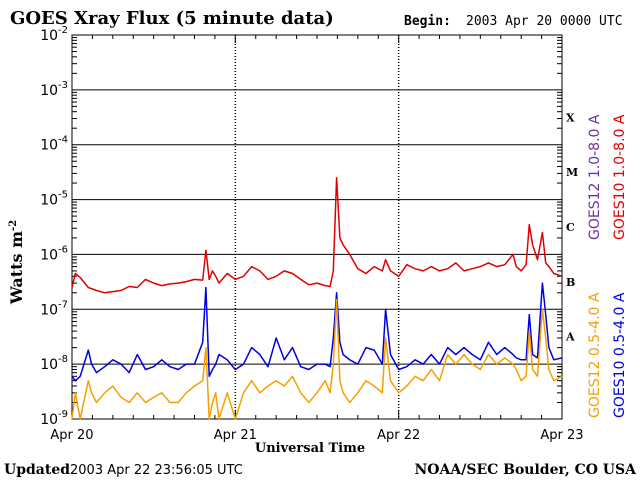  What do you see at coordinates (620, 177) in the screenshot?
I see `legend-goes10-long: GOES10 1.0-8.0 A` at bounding box center [620, 177].